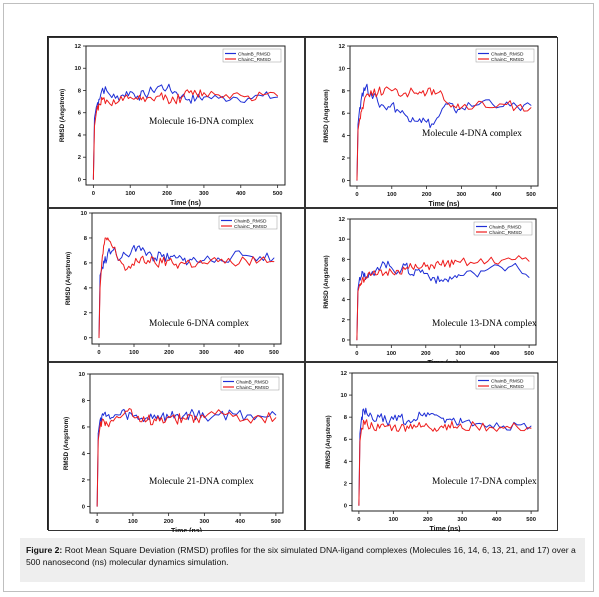 The image size is (599, 597). What do you see at coordinates (507, 60) in the screenshot?
I see `legend-label: ChainC_RMSD` at bounding box center [507, 60].